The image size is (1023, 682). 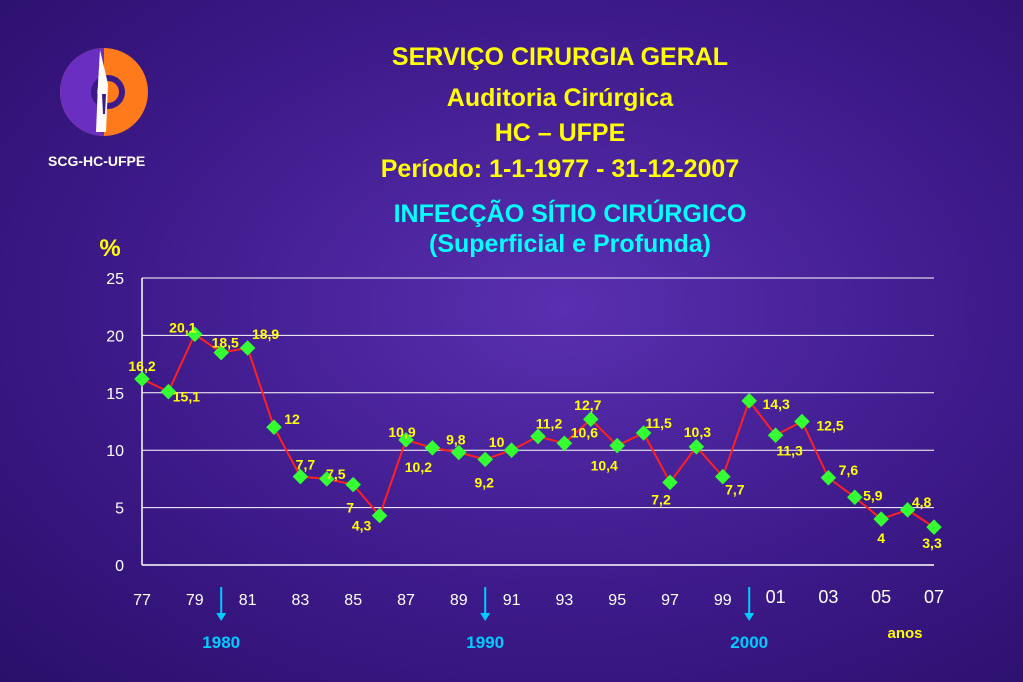 What do you see at coordinates (301, 600) in the screenshot?
I see `x-tick-label: 83` at bounding box center [301, 600].